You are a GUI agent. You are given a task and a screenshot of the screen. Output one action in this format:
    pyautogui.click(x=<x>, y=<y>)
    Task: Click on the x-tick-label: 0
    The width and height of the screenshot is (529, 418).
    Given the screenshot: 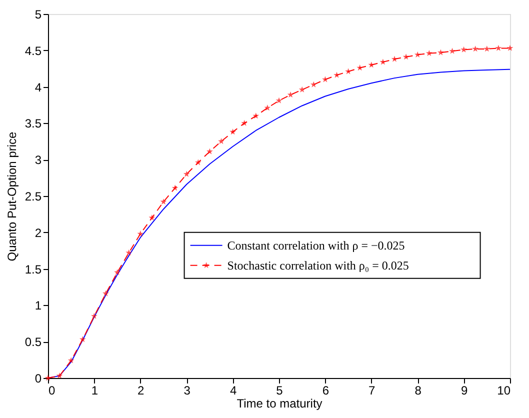 What is the action you would take?
    pyautogui.click(x=52, y=391)
    